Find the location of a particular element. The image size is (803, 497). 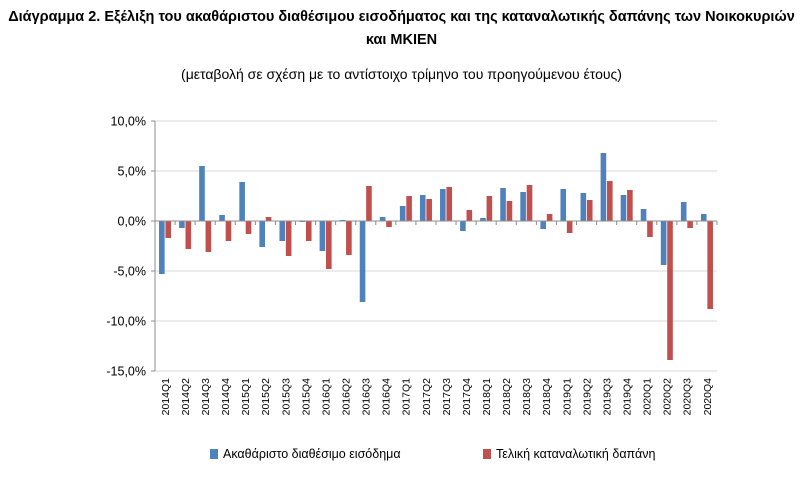

bar-consumption-2019Q4 is located at coordinates (630, 205).